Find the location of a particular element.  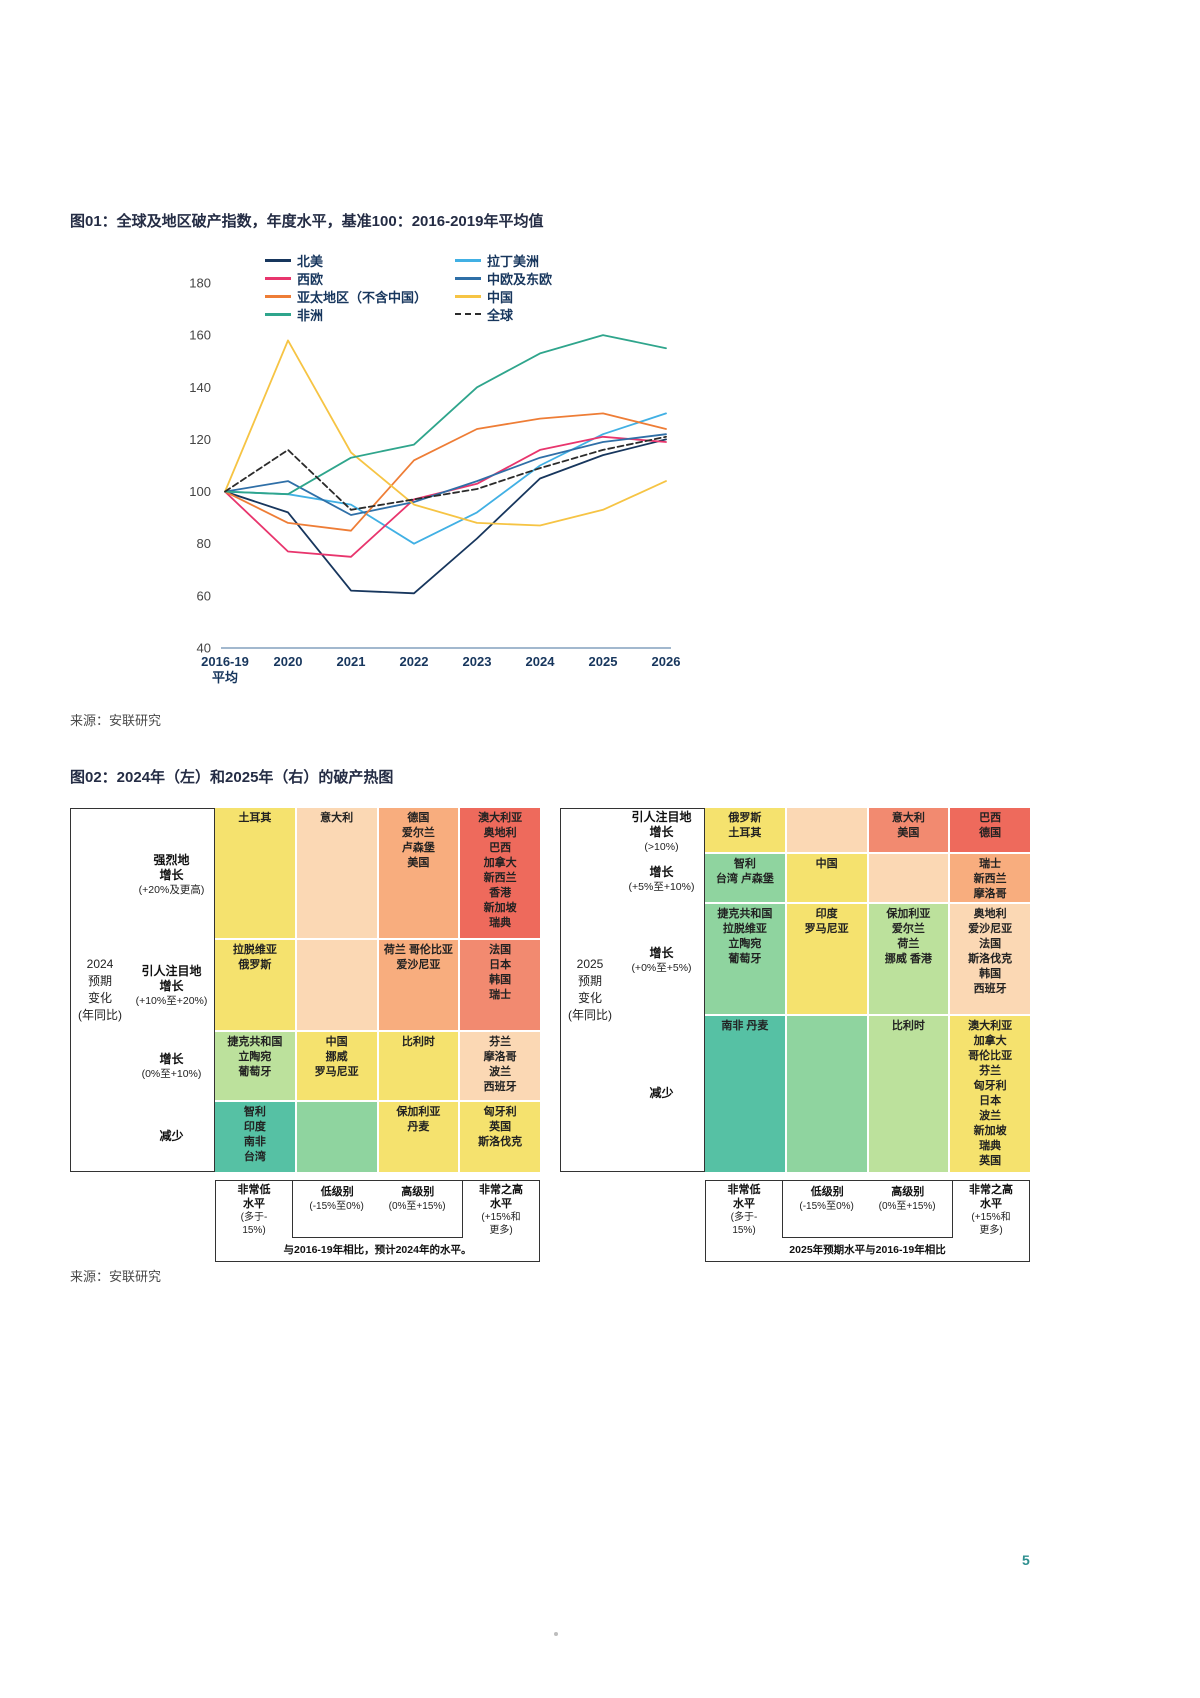

heatmap-year-label: 2025 预期 变化 (年同比) is located at coordinates (590, 989).